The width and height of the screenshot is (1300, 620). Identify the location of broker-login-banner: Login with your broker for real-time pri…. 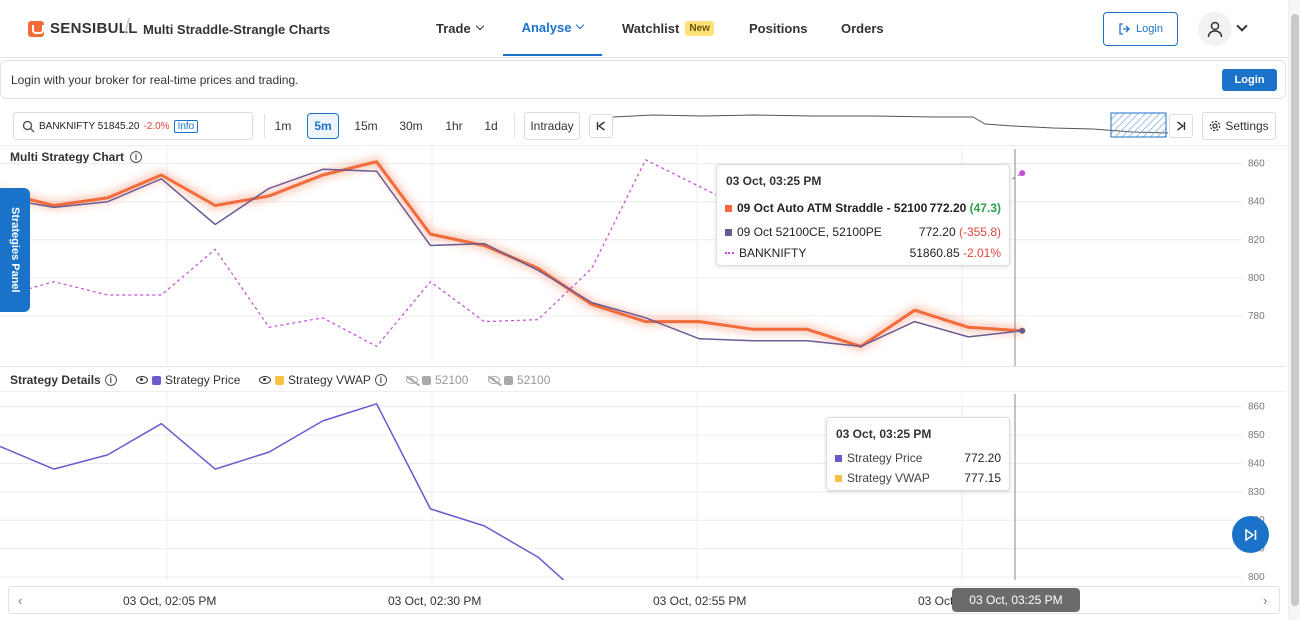
(643, 79).